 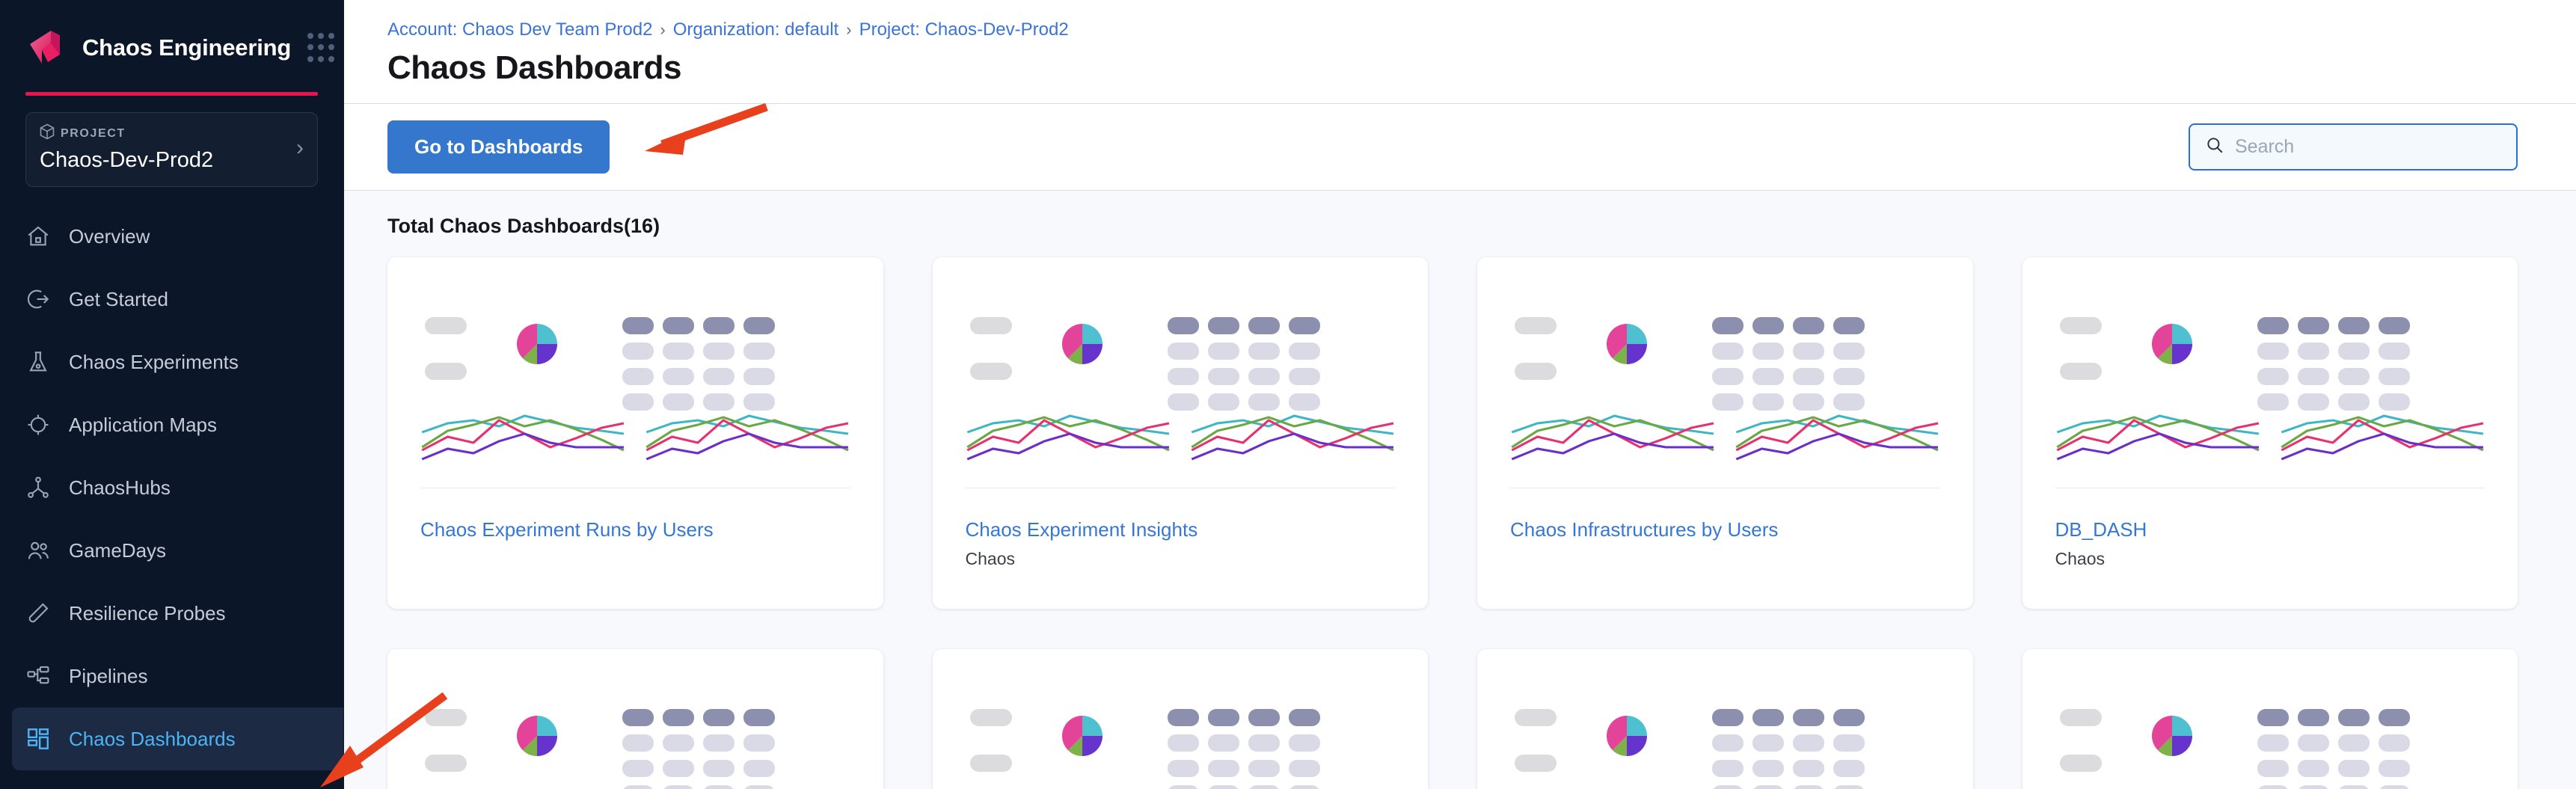 What do you see at coordinates (93, 133) in the screenshot?
I see `project-label: PROJECT` at bounding box center [93, 133].